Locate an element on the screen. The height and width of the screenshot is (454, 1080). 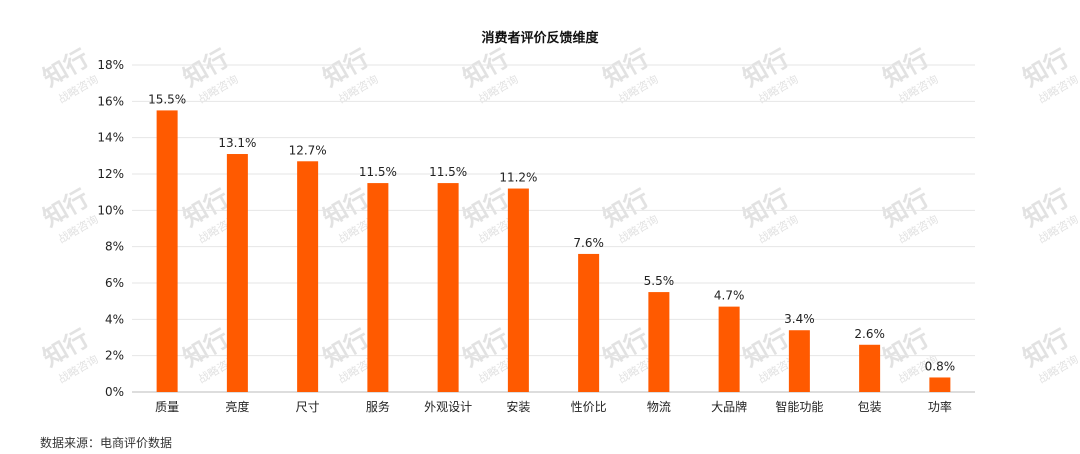
data-label: 2.6% is located at coordinates (869, 334).